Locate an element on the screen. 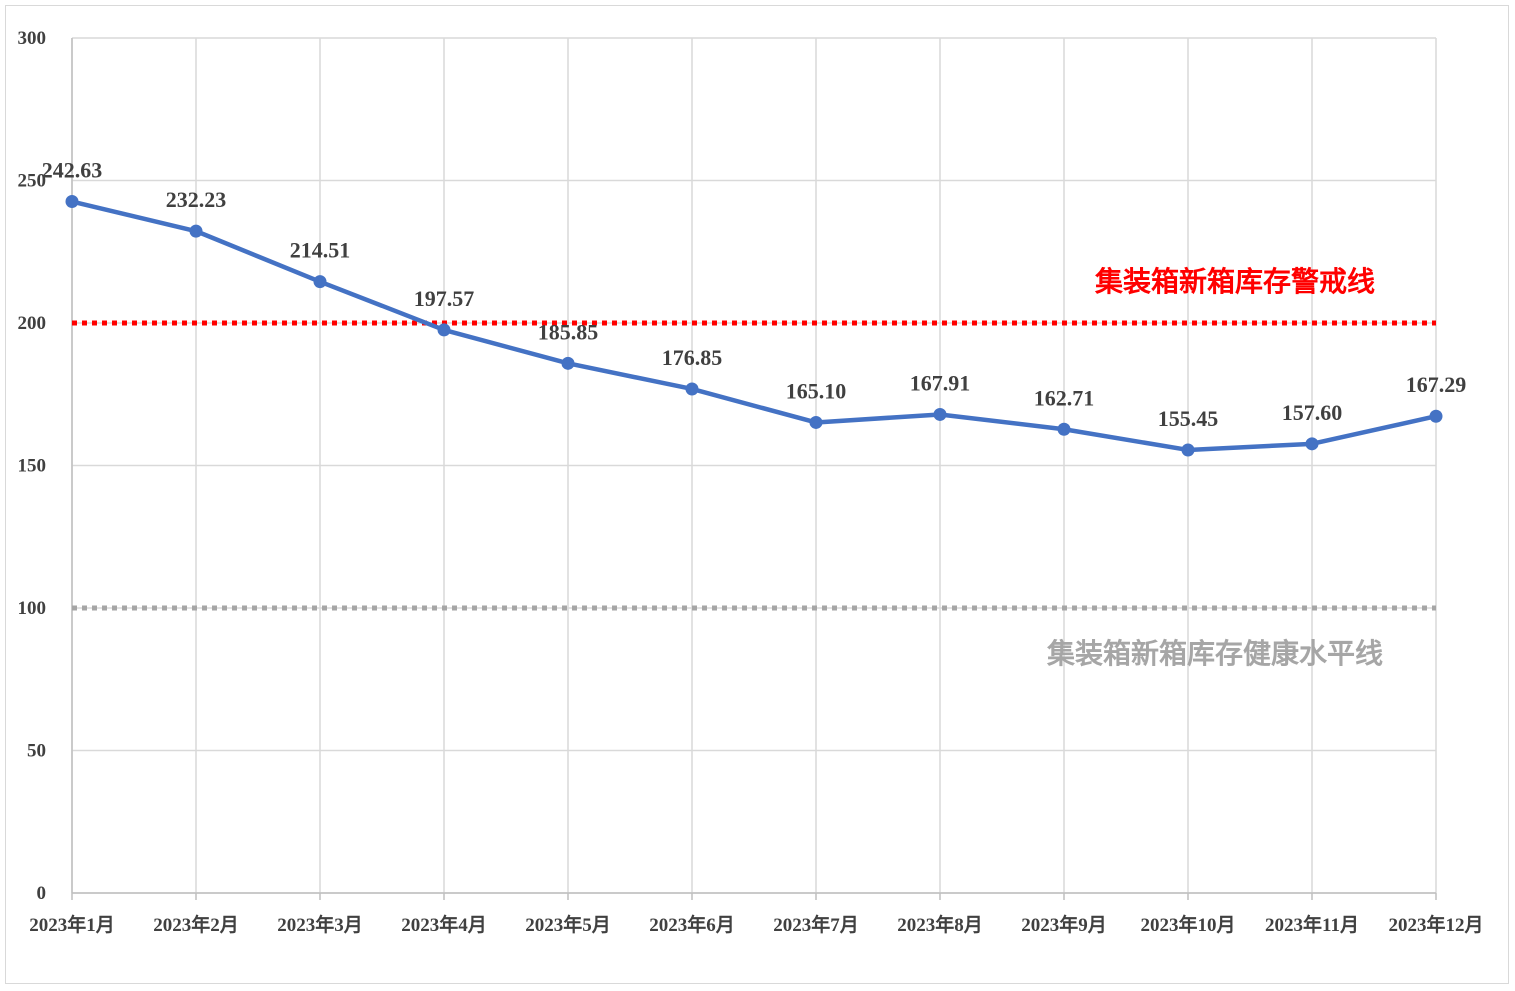 Image resolution: width=1515 pixels, height=991 pixels. y-tick-label: 300 is located at coordinates (32, 38).